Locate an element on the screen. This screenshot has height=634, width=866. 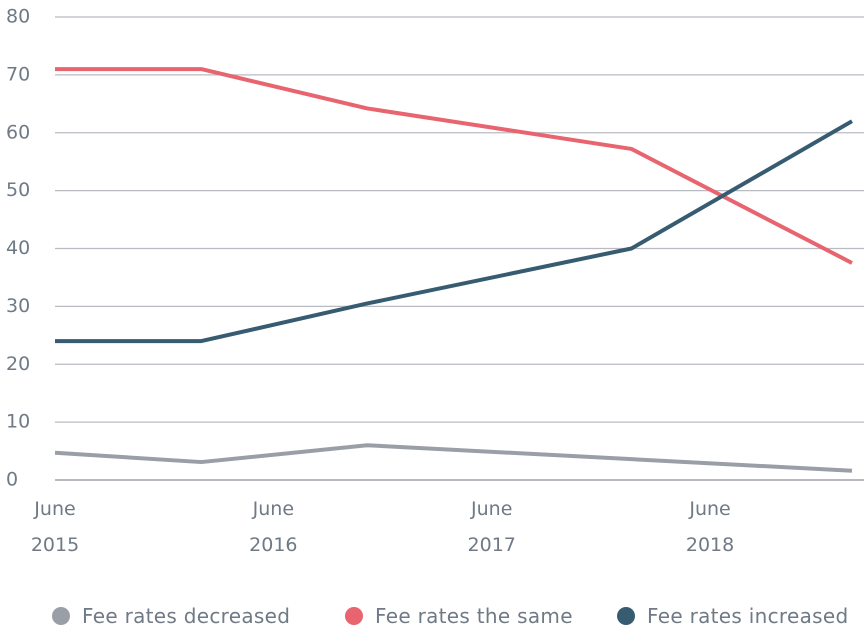
y-tick-label: 70 is located at coordinates (18, 74).